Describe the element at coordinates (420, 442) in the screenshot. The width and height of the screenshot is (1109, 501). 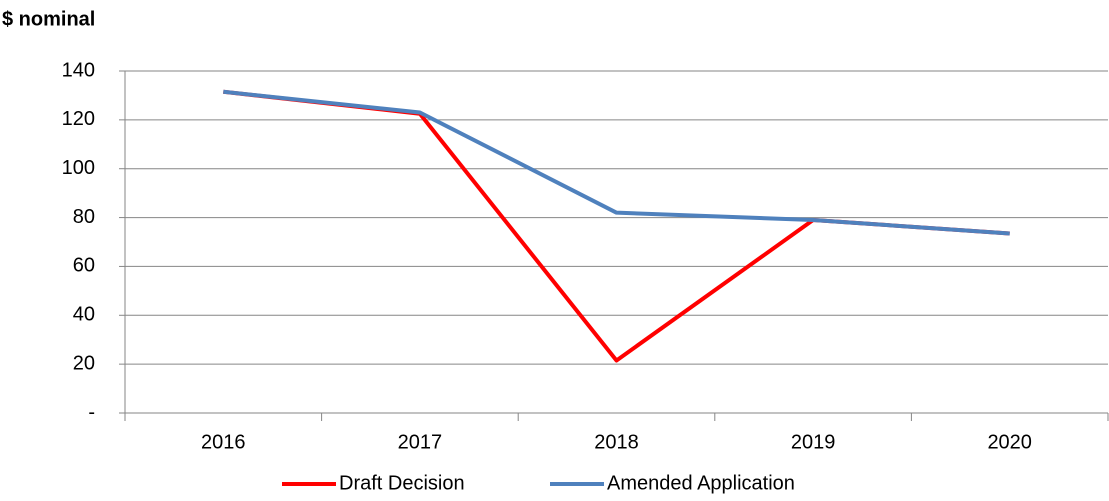
I see `x-tick-label: 2017` at that location.